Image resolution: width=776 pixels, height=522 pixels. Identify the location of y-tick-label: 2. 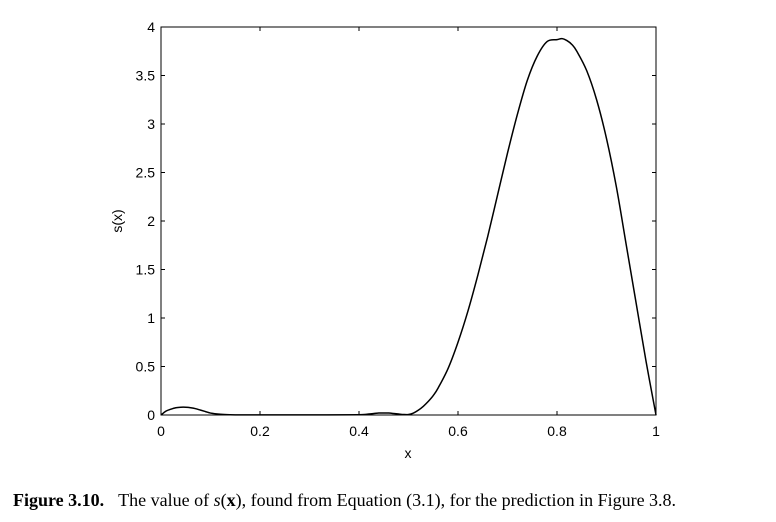
(151, 221).